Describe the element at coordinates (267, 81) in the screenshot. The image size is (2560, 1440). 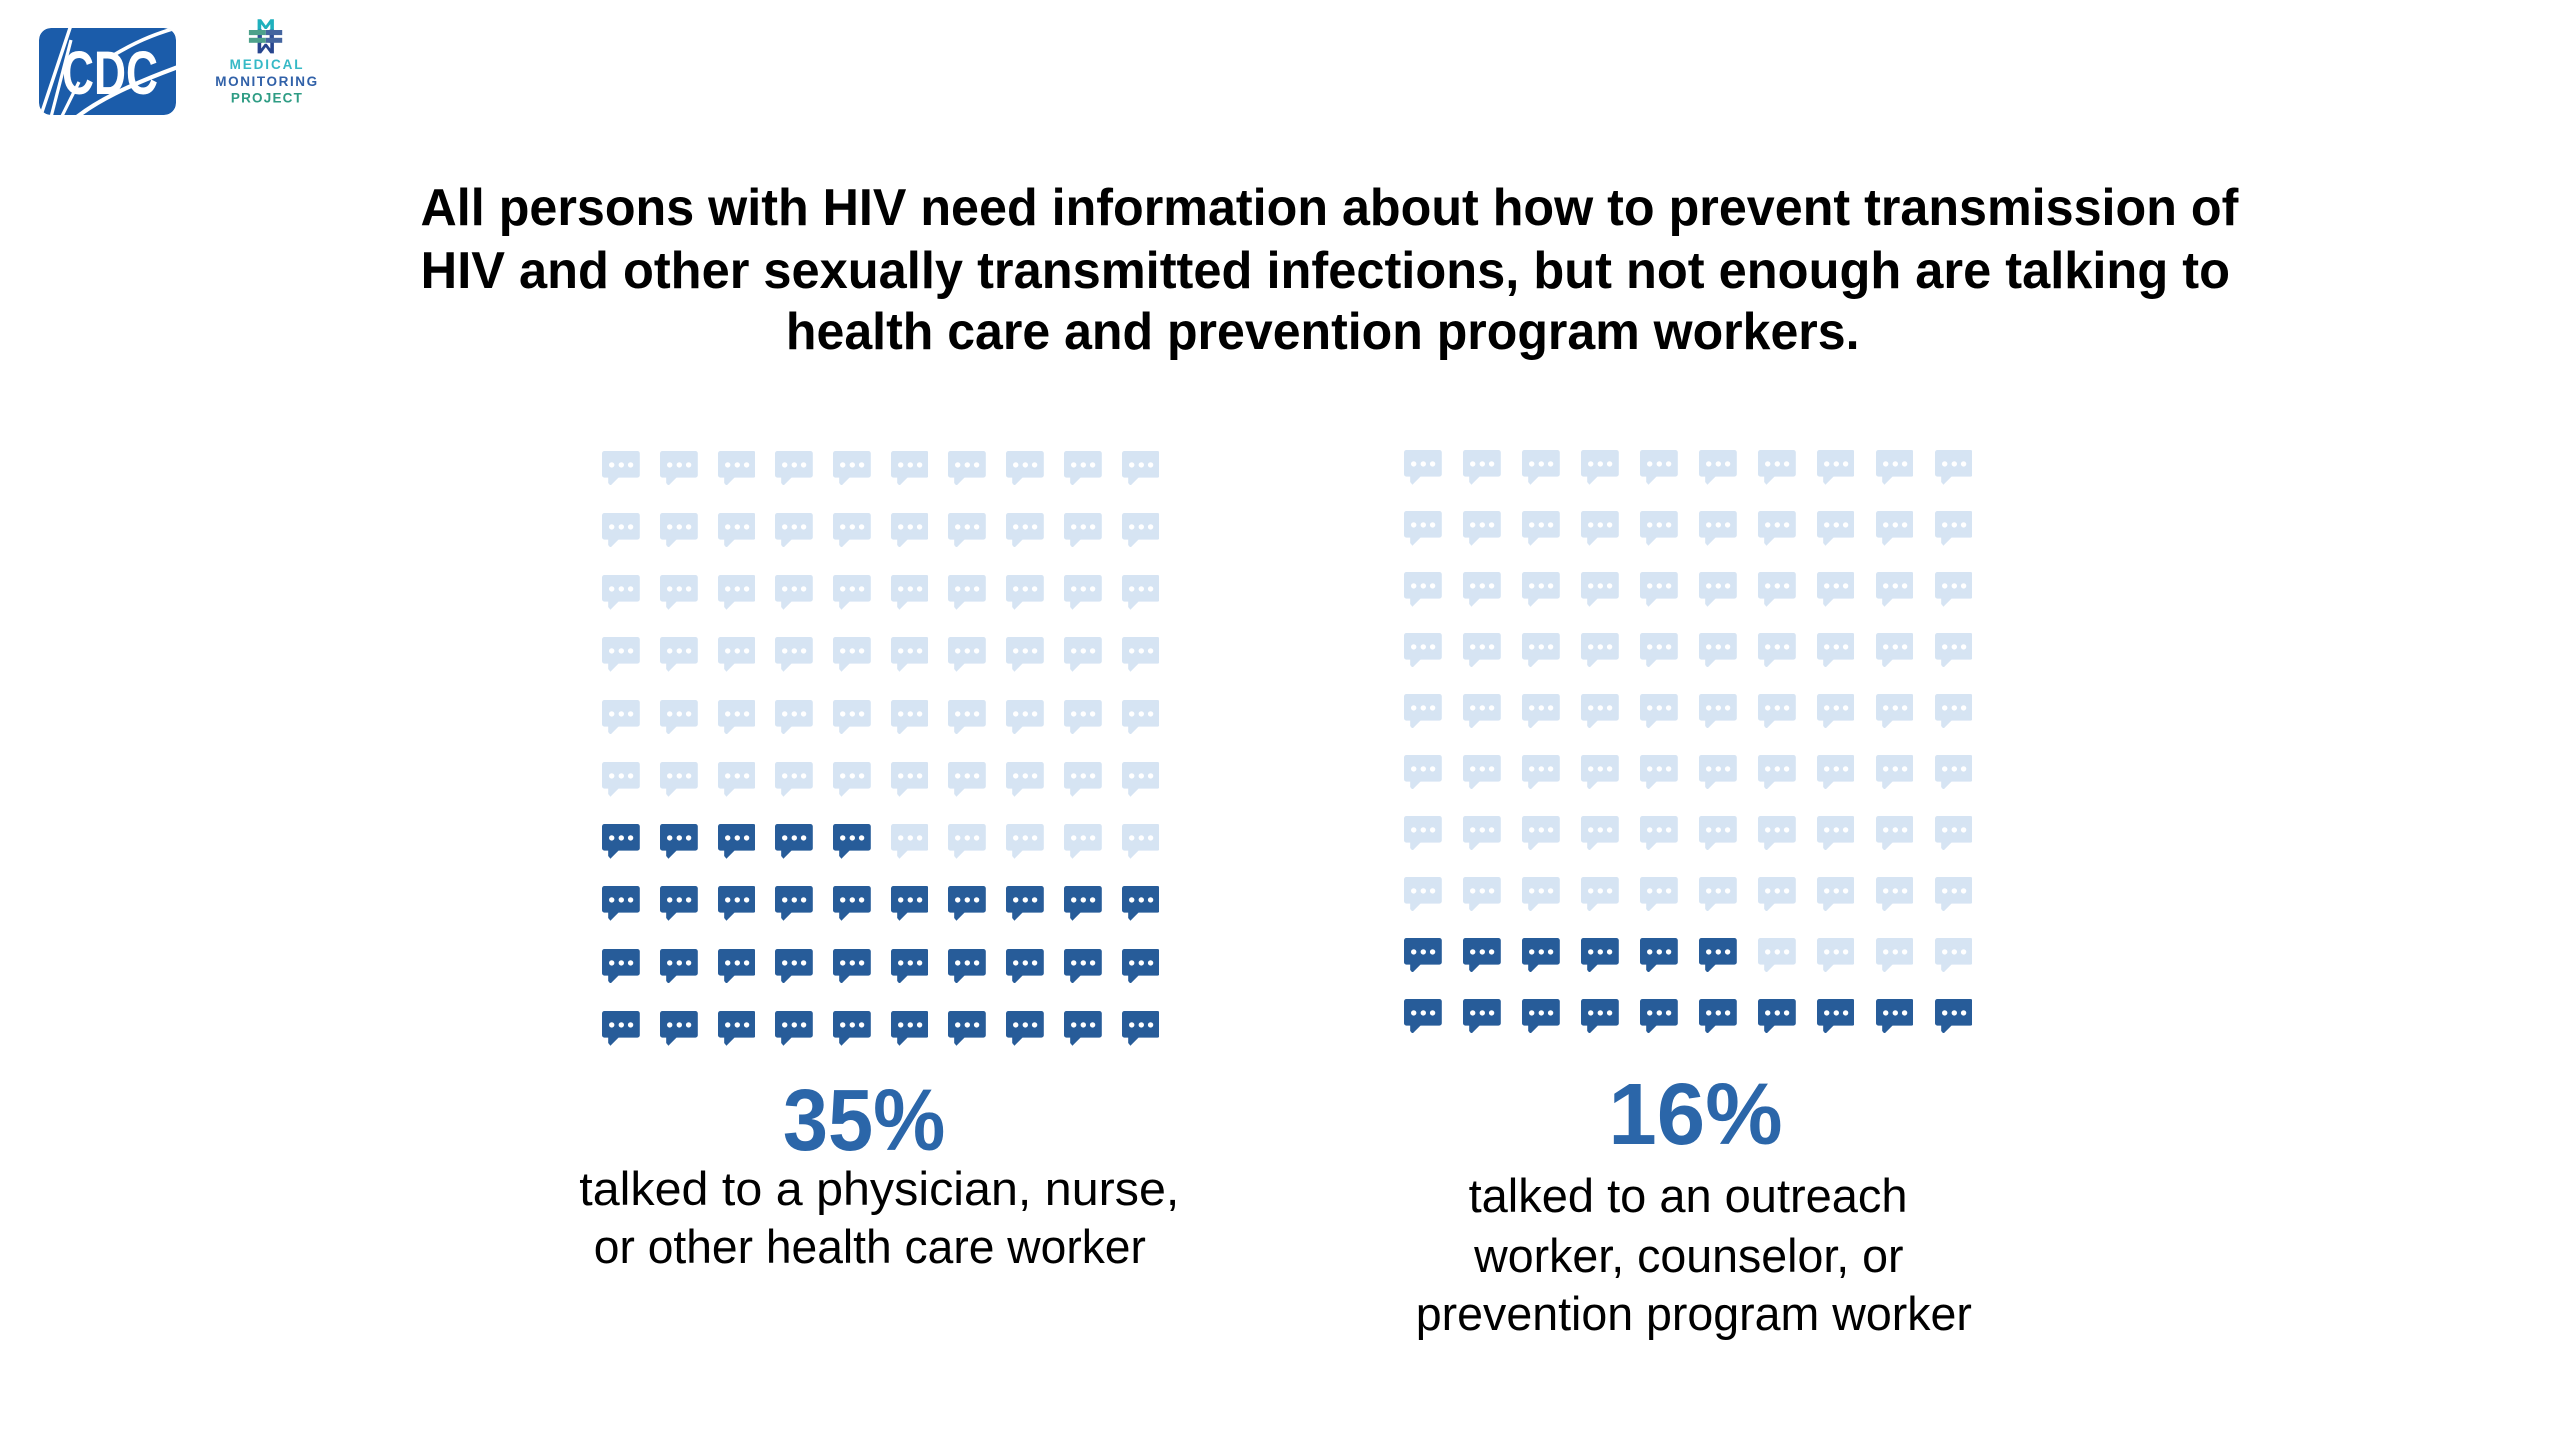
I see `svg-text: MONITORING` at that location.